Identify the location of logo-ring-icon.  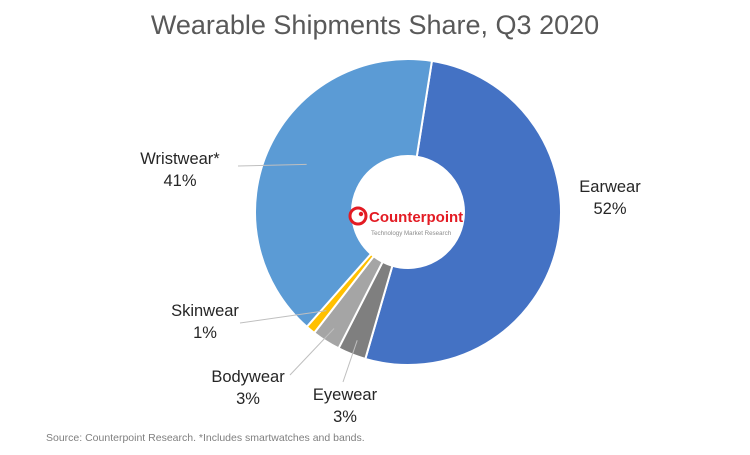
(358, 216).